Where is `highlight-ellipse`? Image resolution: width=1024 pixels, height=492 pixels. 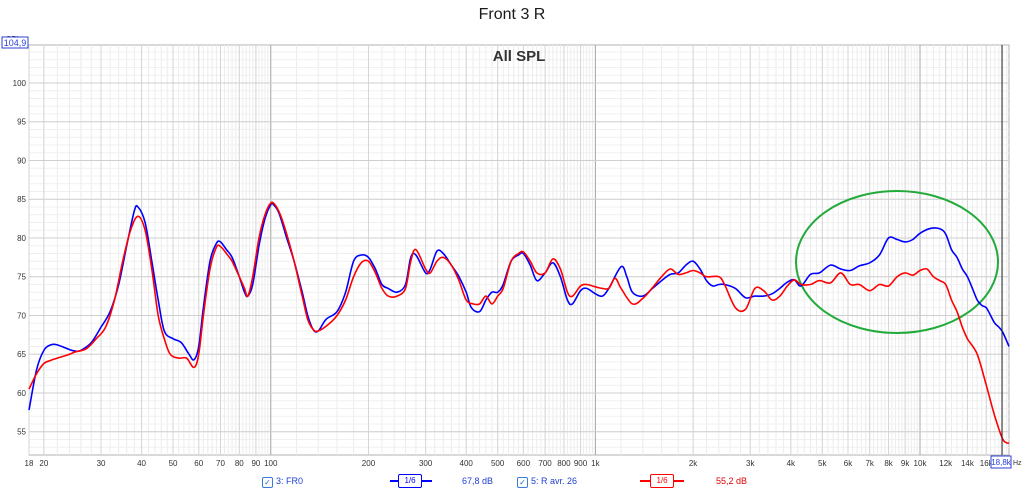 highlight-ellipse is located at coordinates (897, 262).